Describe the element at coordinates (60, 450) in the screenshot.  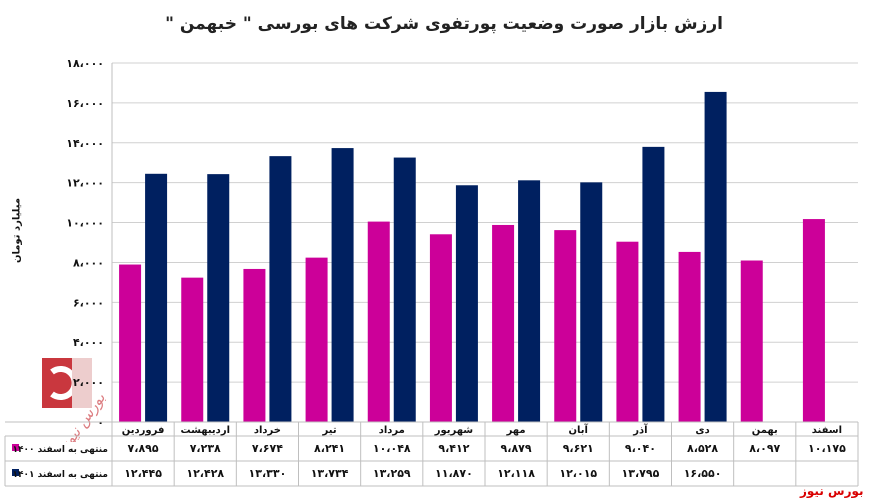
I see `legend-label: منتهی به اسفند ۱۴۰۰` at that location.